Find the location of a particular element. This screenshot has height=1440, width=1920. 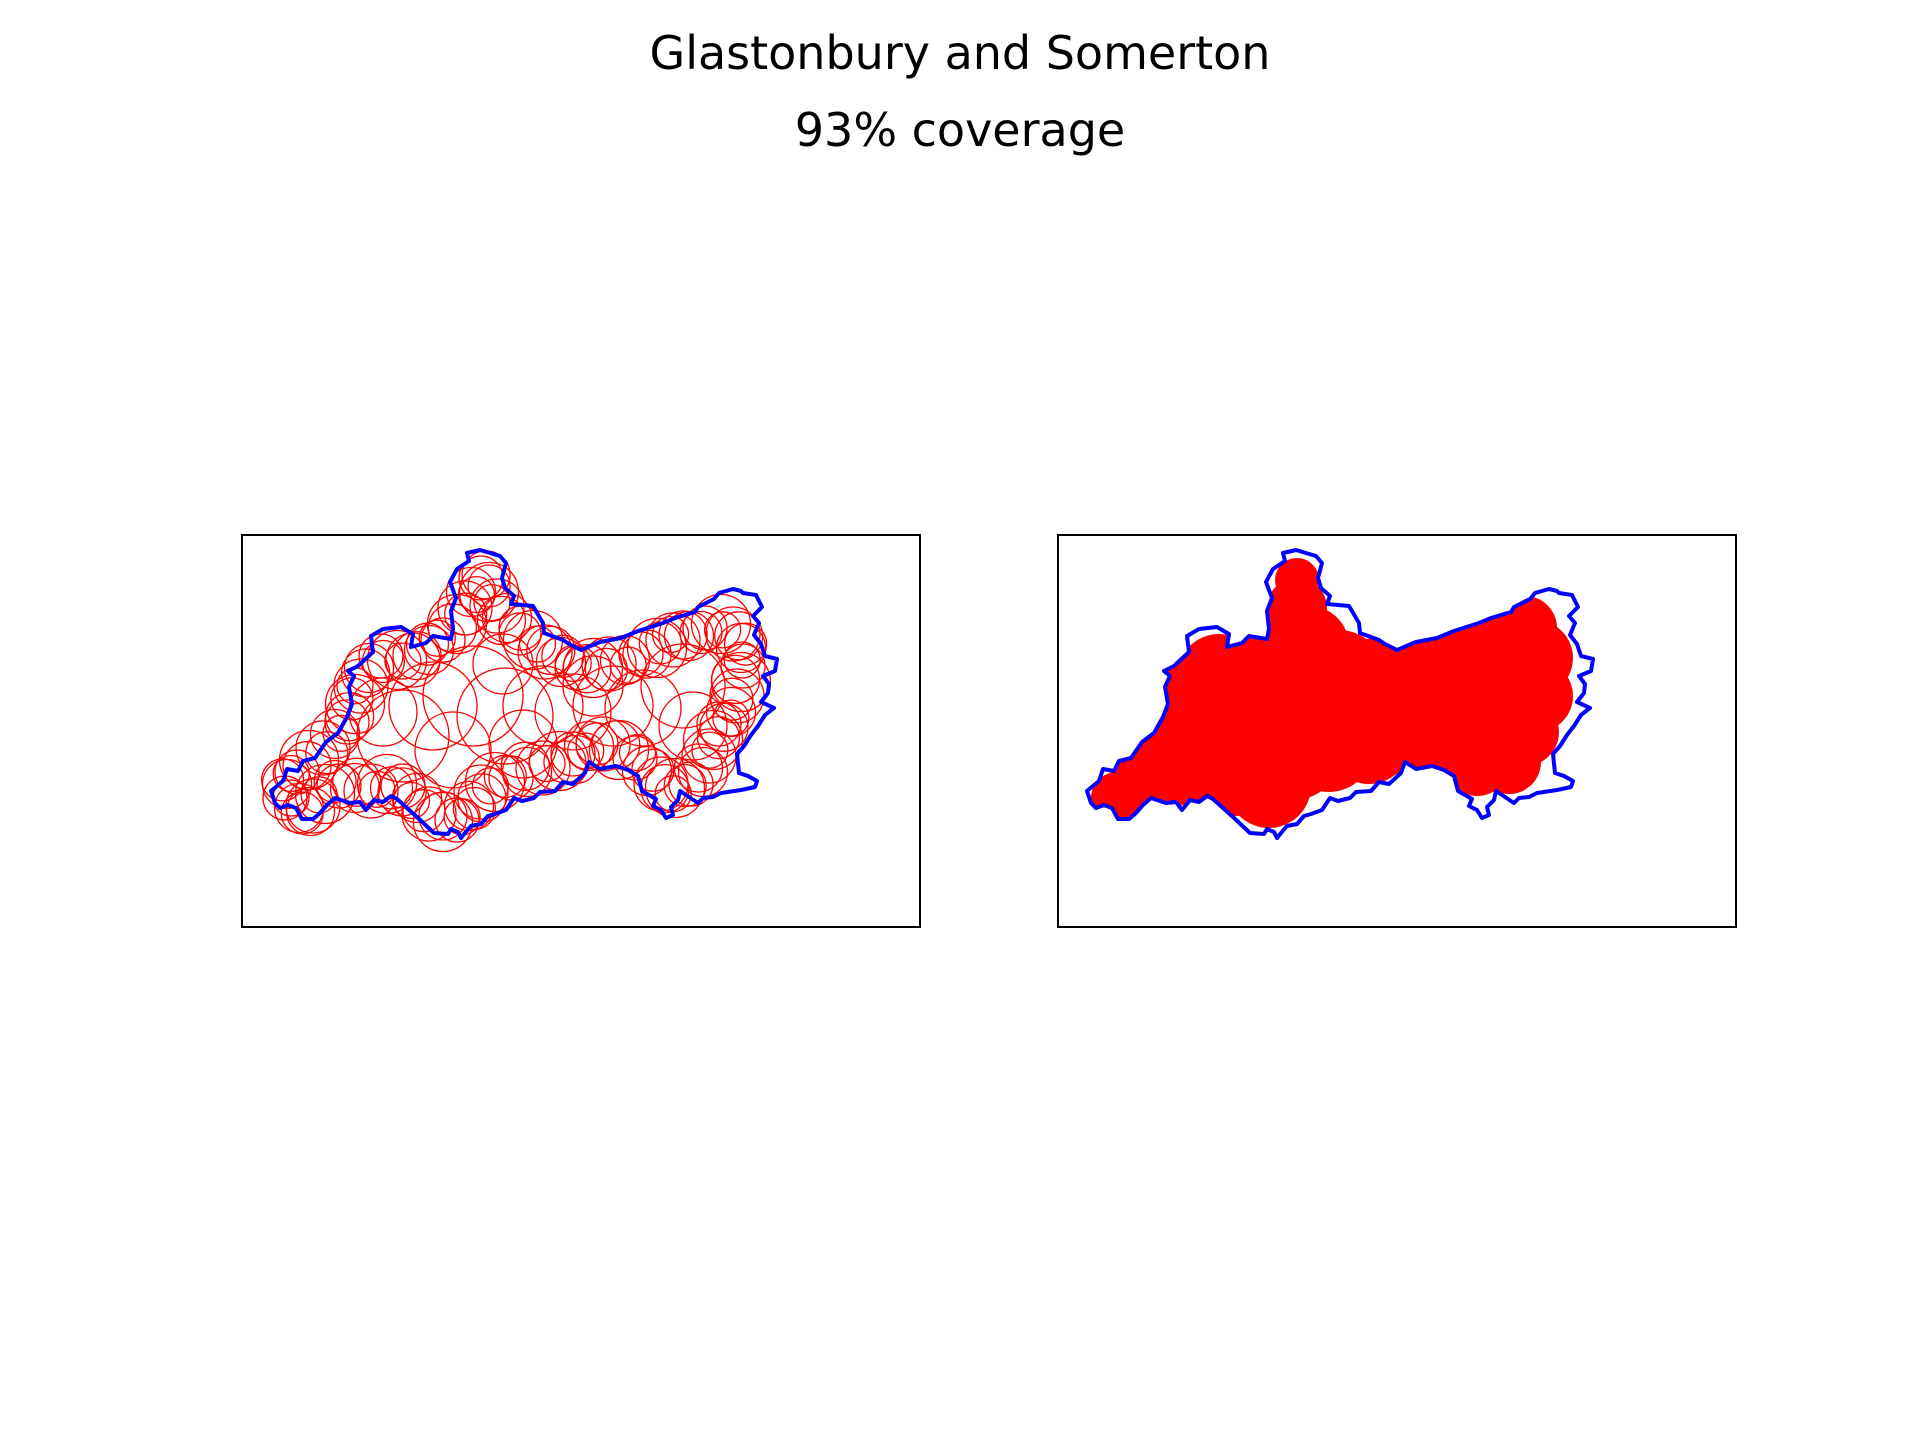

coverage-circle-group is located at coordinates (516, 701).